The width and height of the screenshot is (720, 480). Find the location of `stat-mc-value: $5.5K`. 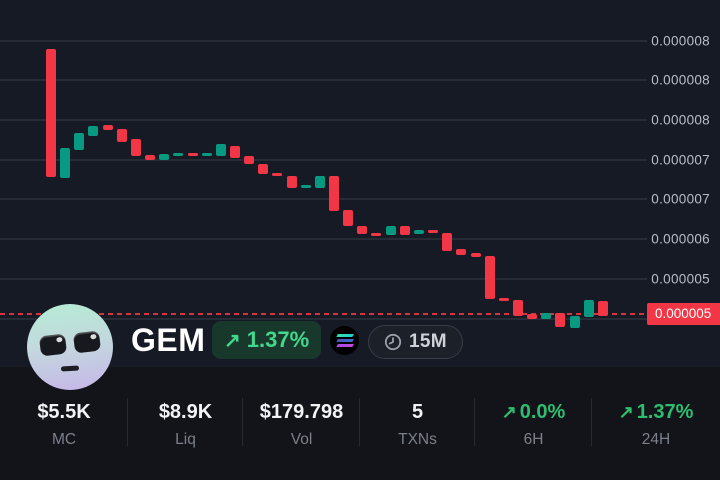

stat-mc-value: $5.5K is located at coordinates (64, 411).